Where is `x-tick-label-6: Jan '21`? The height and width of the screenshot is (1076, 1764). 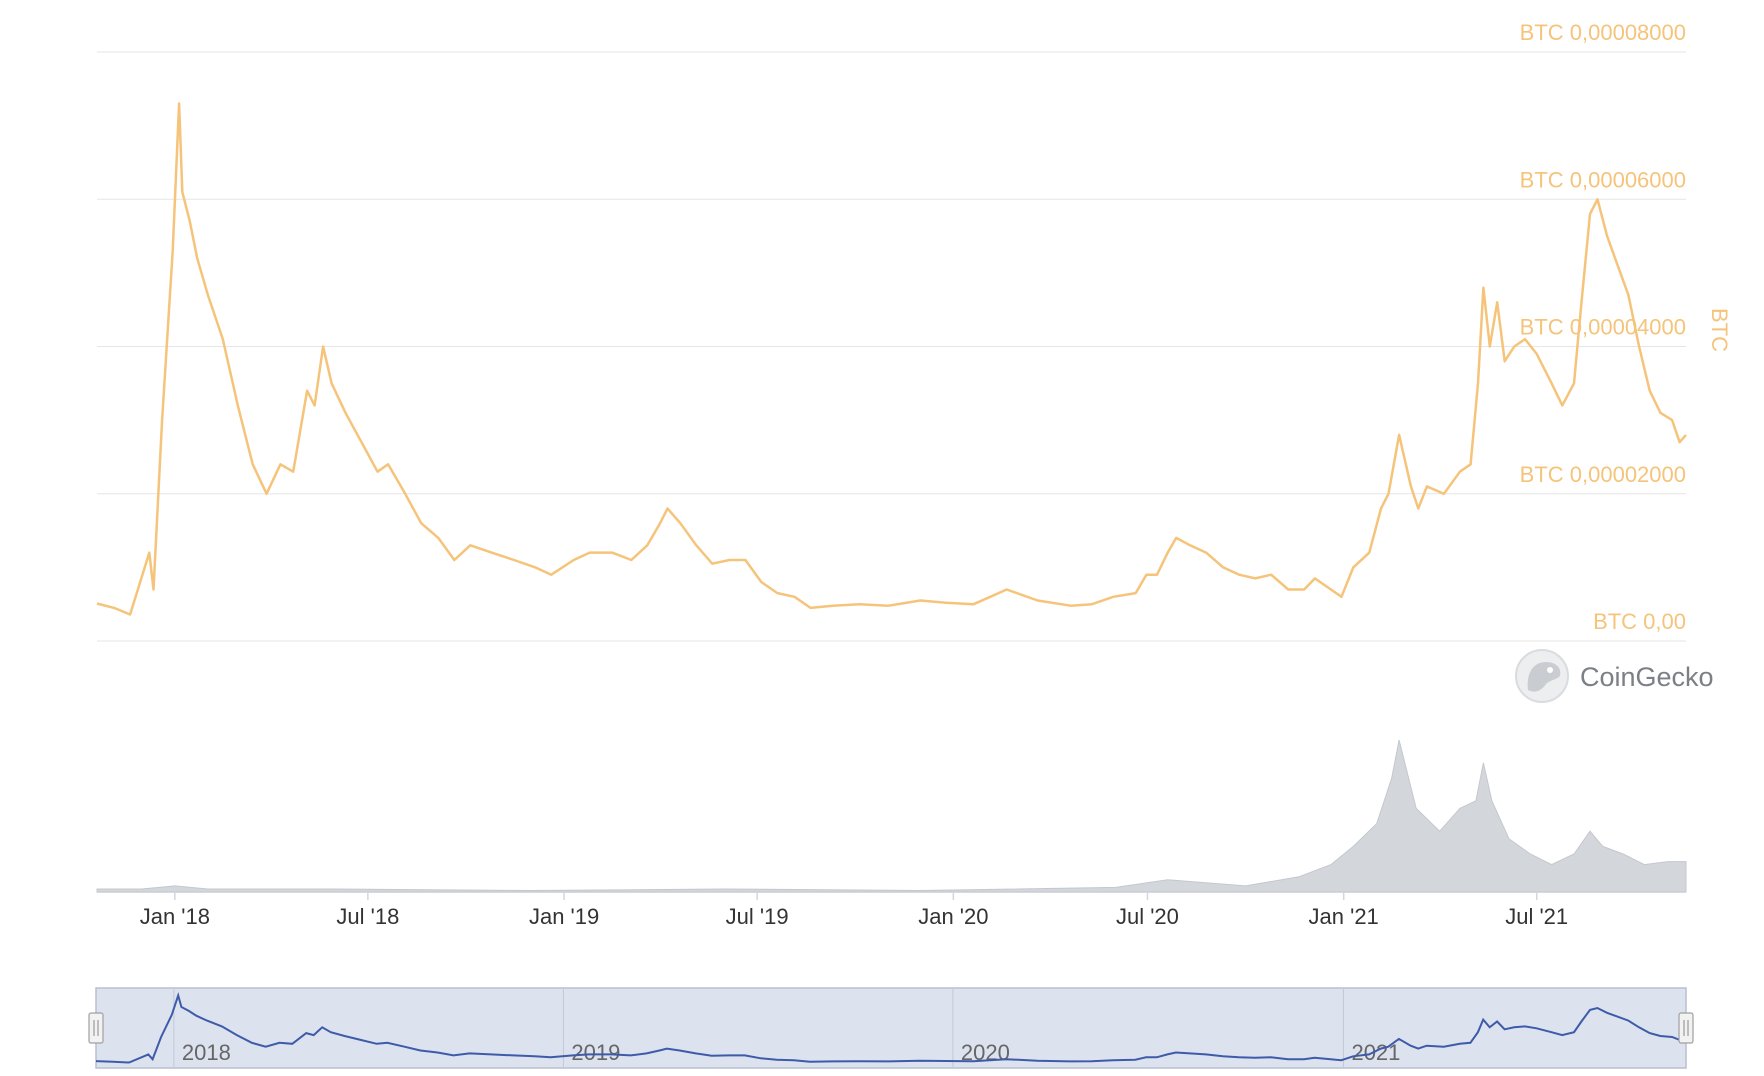 x-tick-label-6: Jan '21 is located at coordinates (1344, 916).